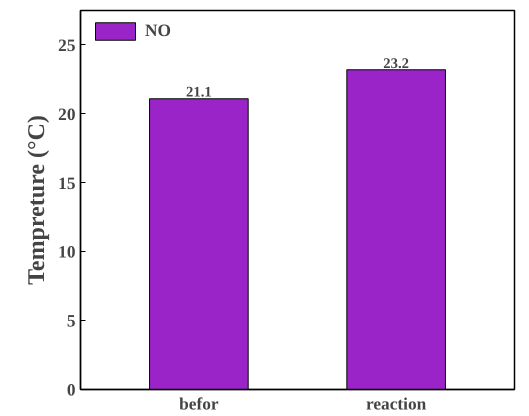 The image size is (529, 416). Describe the element at coordinates (396, 64) in the screenshot. I see `data-label: 23.2` at that location.